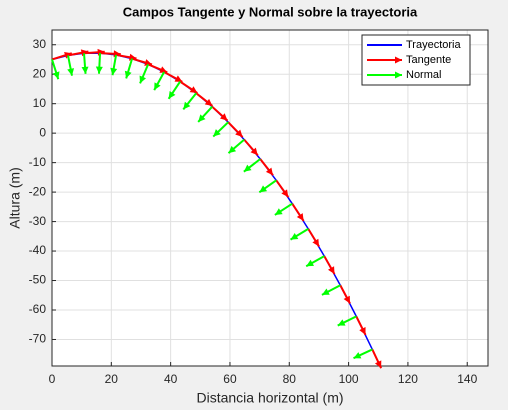 The image size is (508, 410). Describe the element at coordinates (38, 309) in the screenshot. I see `y-tick-label: -60` at that location.